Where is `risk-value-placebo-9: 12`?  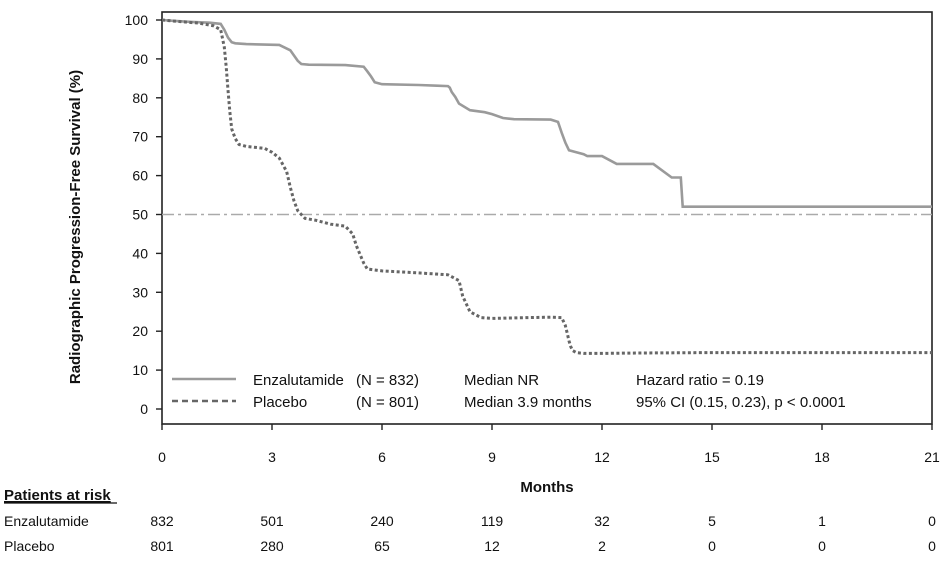
risk-value-placebo-9: 12 is located at coordinates (492, 546).